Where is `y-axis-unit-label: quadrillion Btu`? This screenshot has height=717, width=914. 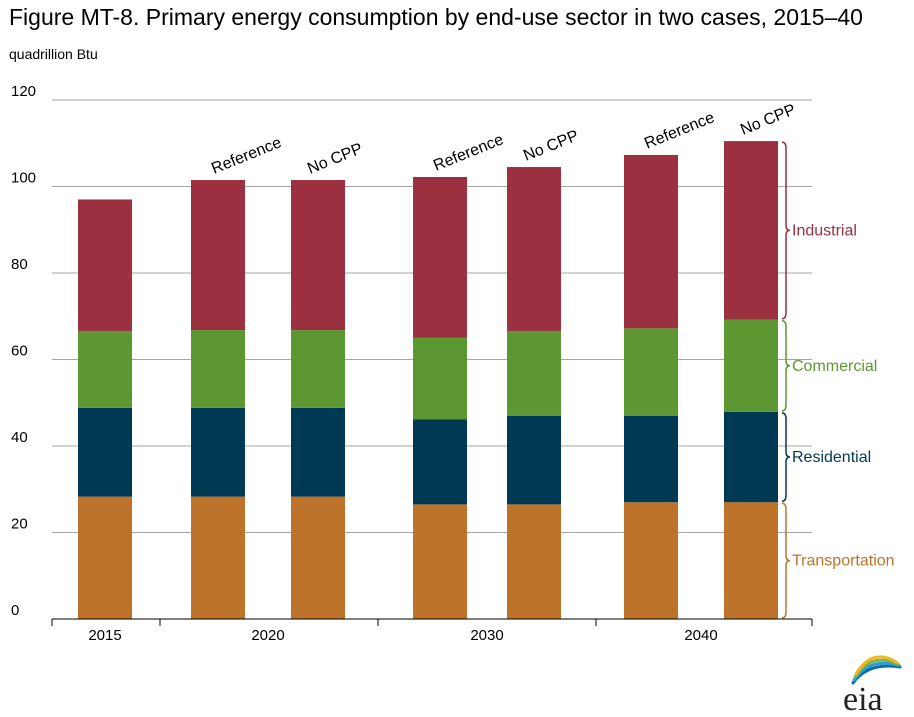 y-axis-unit-label: quadrillion Btu is located at coordinates (53, 54).